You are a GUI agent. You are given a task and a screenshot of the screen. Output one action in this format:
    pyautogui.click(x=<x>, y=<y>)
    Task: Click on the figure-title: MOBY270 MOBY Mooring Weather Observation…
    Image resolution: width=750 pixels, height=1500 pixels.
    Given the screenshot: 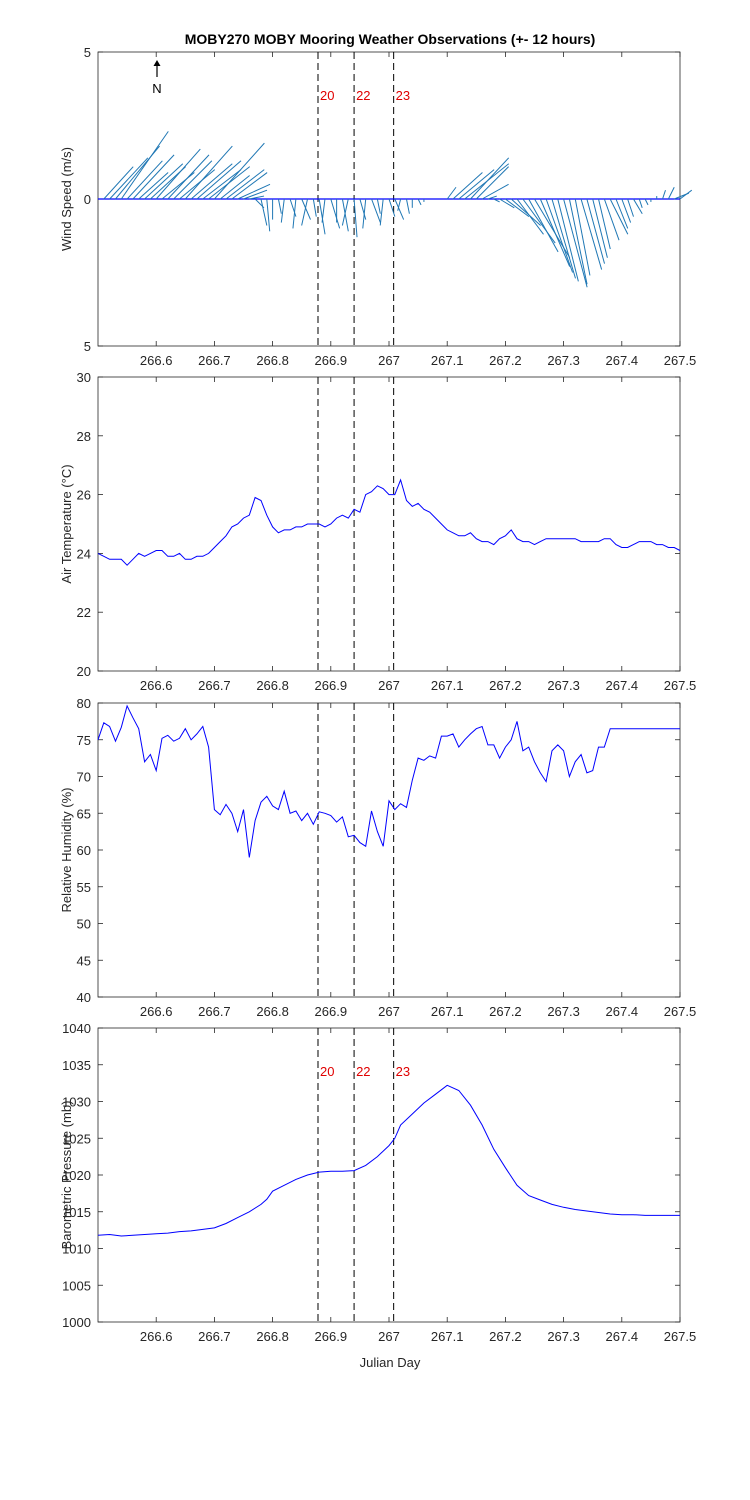 What is the action you would take?
    pyautogui.click(x=390, y=39)
    